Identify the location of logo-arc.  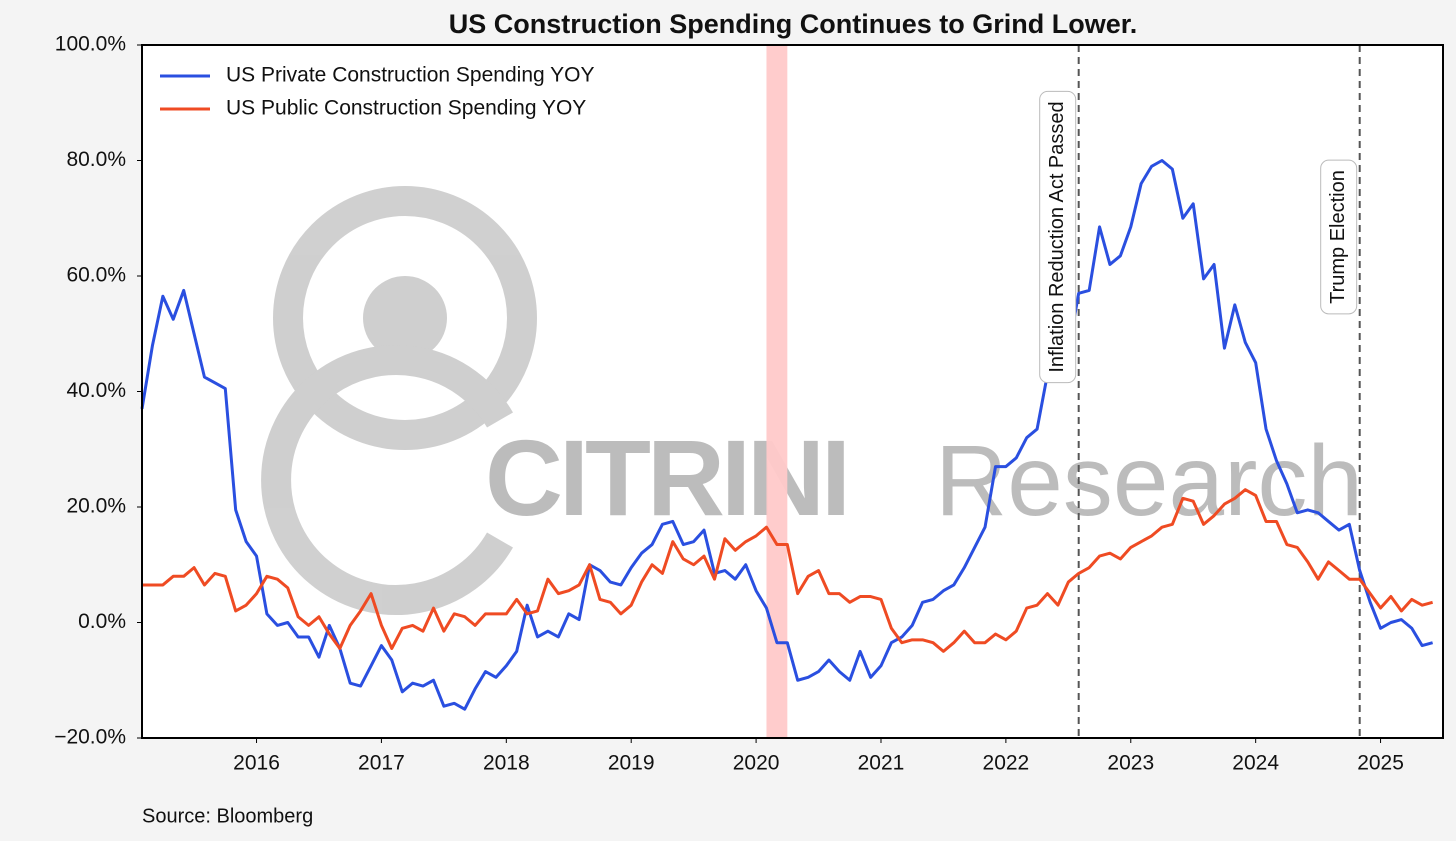
(387, 480).